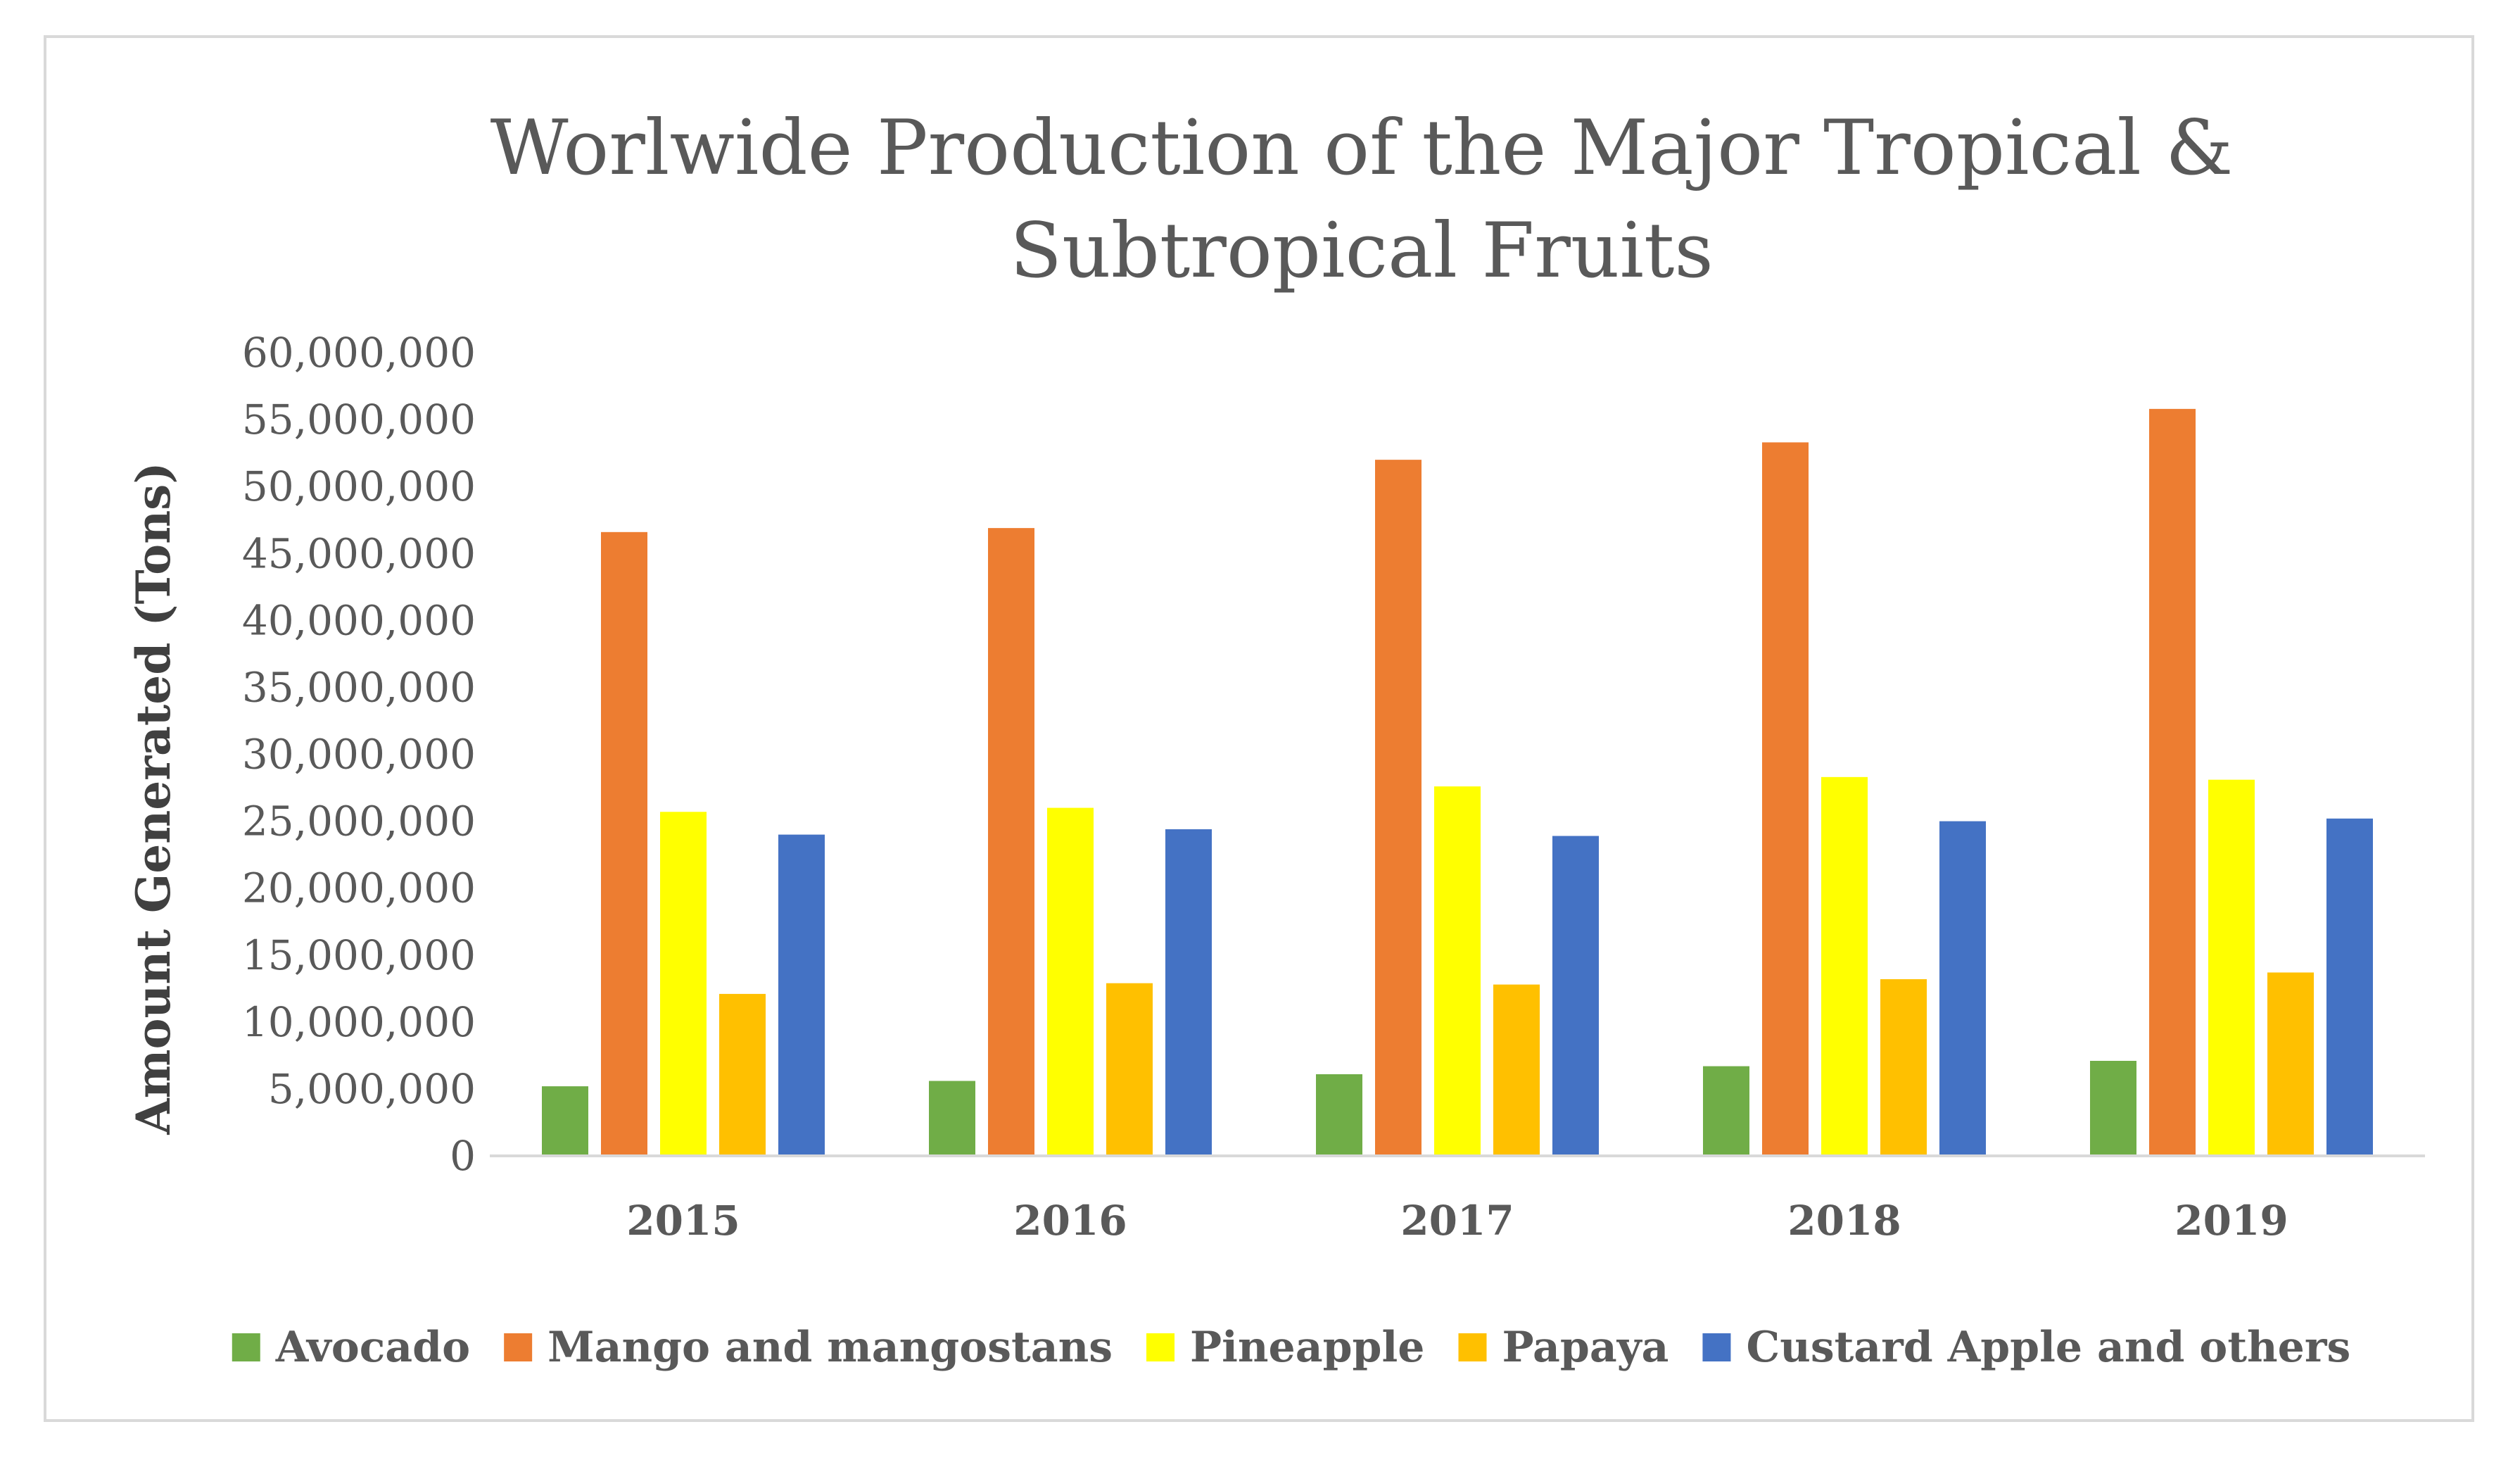 This screenshot has height=1460, width=2520. I want to click on legend-item-avocado: Avocado, so click(351, 1347).